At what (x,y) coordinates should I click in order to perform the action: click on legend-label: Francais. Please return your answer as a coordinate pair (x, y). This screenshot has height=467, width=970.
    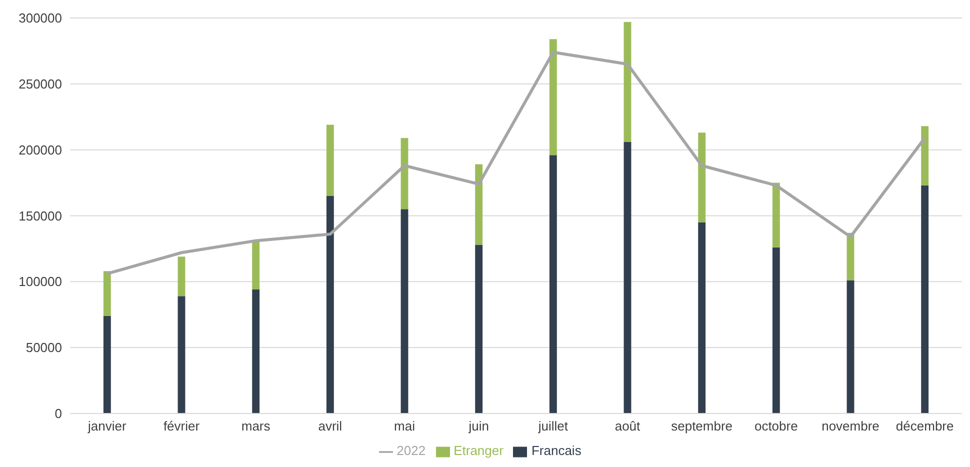
    Looking at the image, I should click on (556, 450).